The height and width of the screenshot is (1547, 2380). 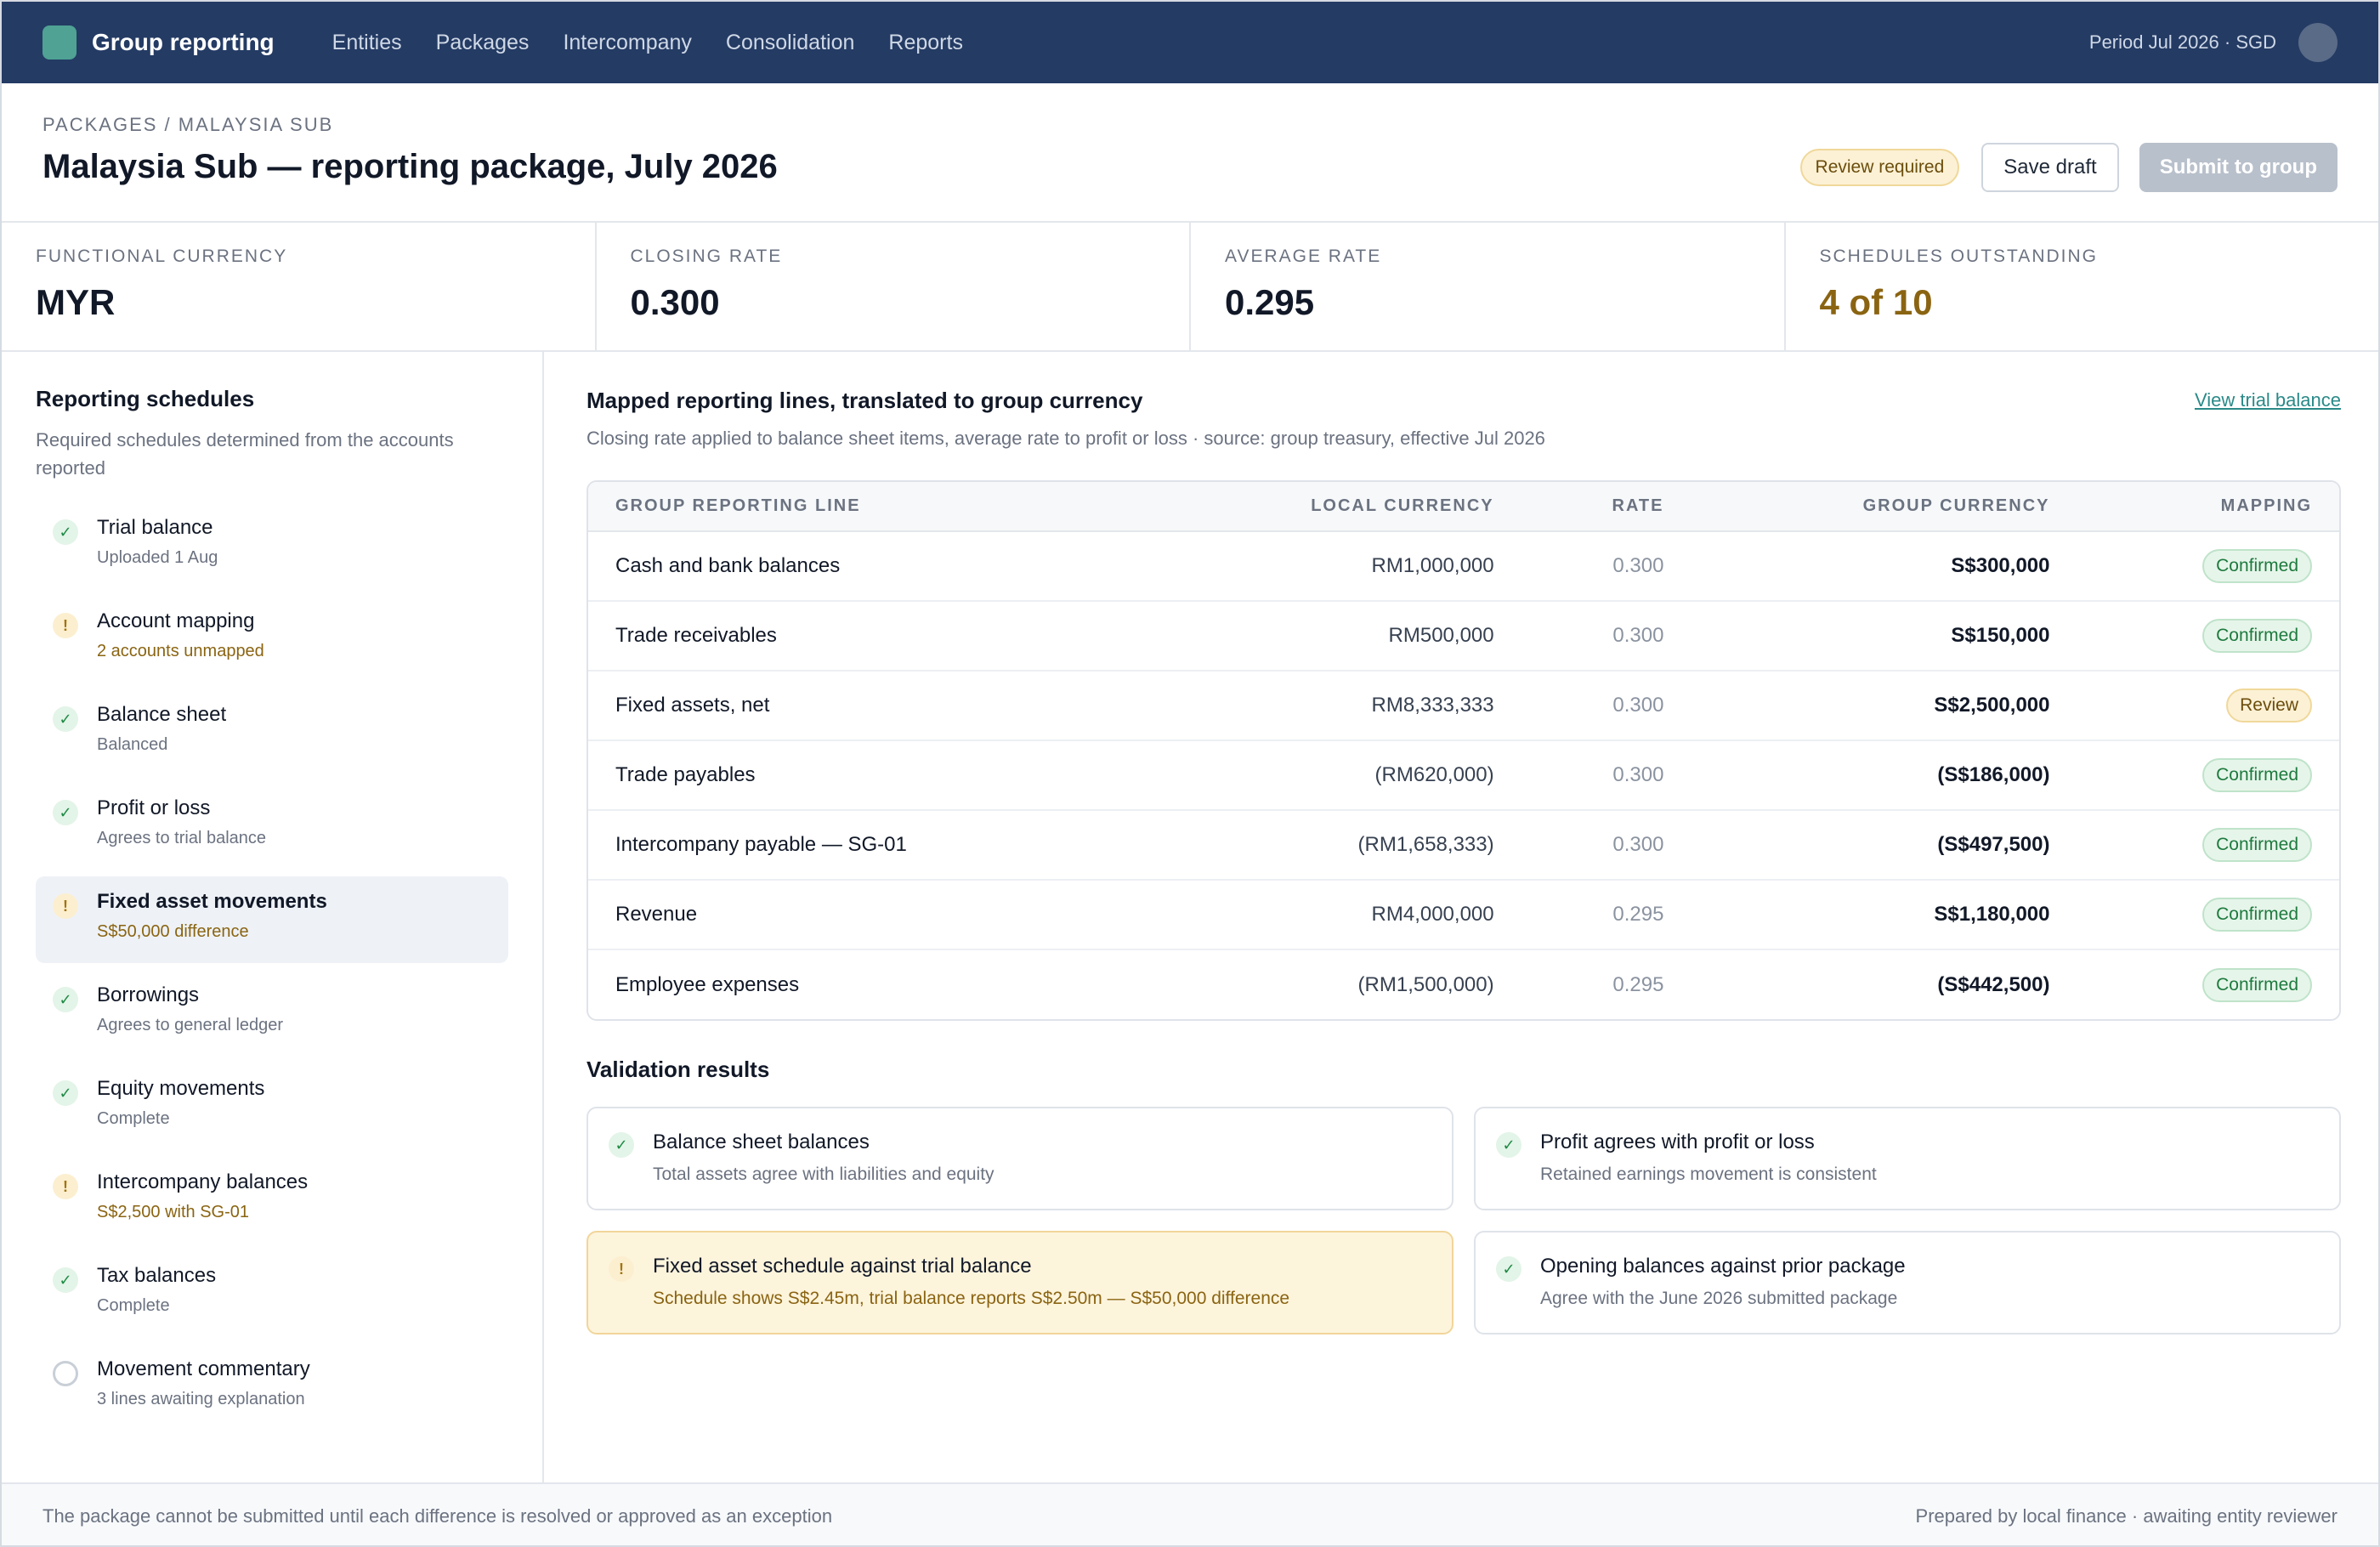 I want to click on sidebar-title: Reporting schedules, so click(x=145, y=398).